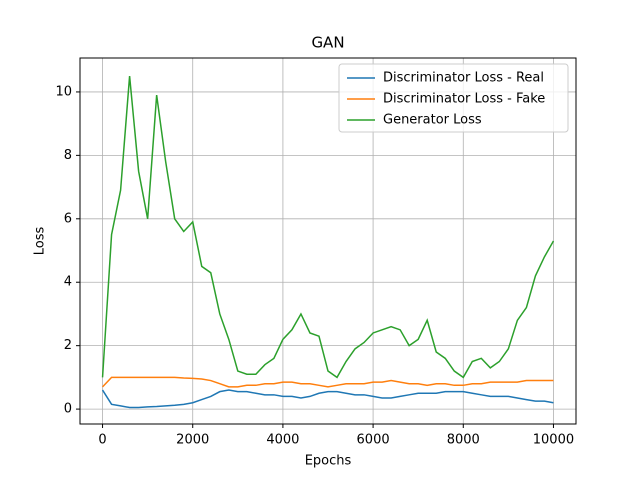 This screenshot has height=478, width=640. I want to click on y-tick-label: 2, so click(68, 345).